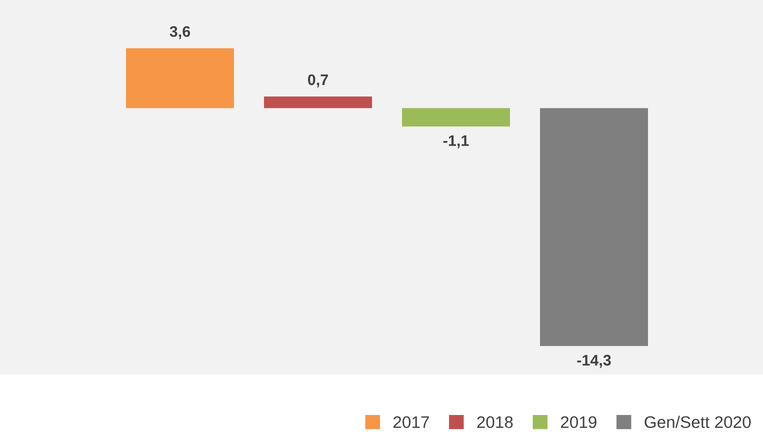 The image size is (763, 443). I want to click on data-label: -14,3, so click(594, 361).